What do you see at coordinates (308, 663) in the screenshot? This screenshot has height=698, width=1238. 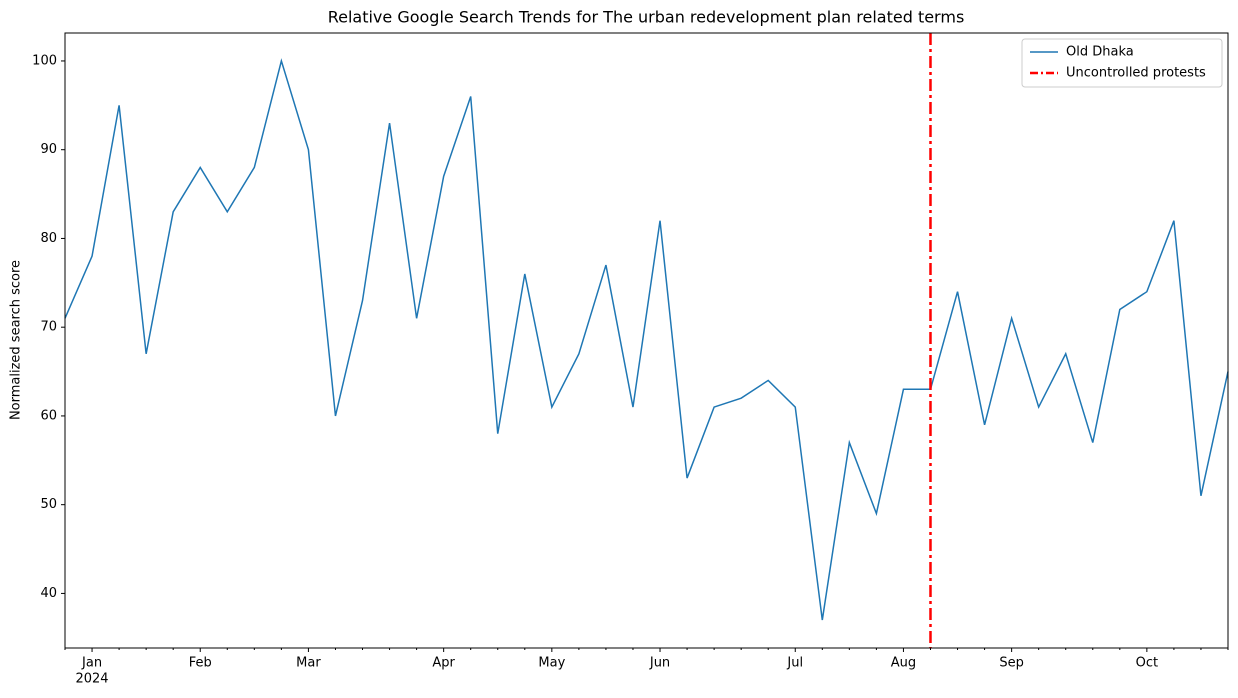 I see `x-tick-label: Mar` at bounding box center [308, 663].